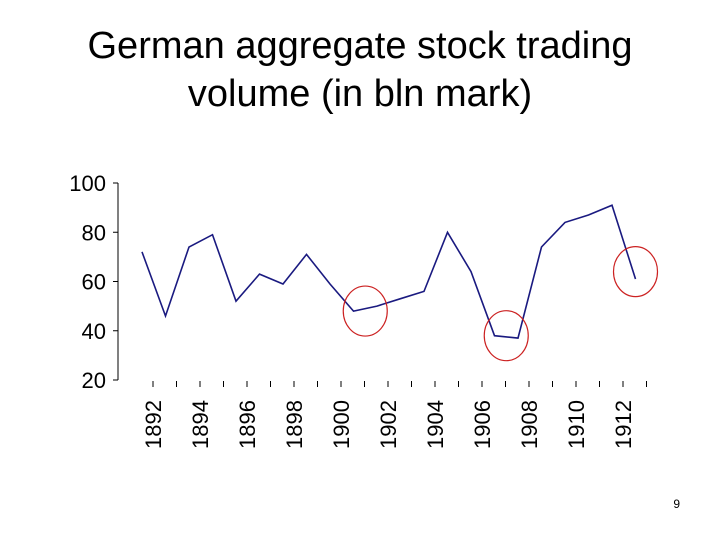 Image resolution: width=720 pixels, height=540 pixels. I want to click on x-tick-label: 1892, so click(153, 424).